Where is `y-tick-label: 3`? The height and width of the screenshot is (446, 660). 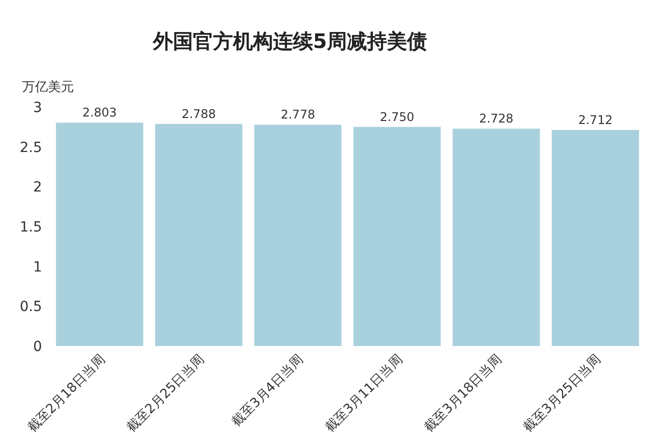
y-tick-label: 3 is located at coordinates (37, 108).